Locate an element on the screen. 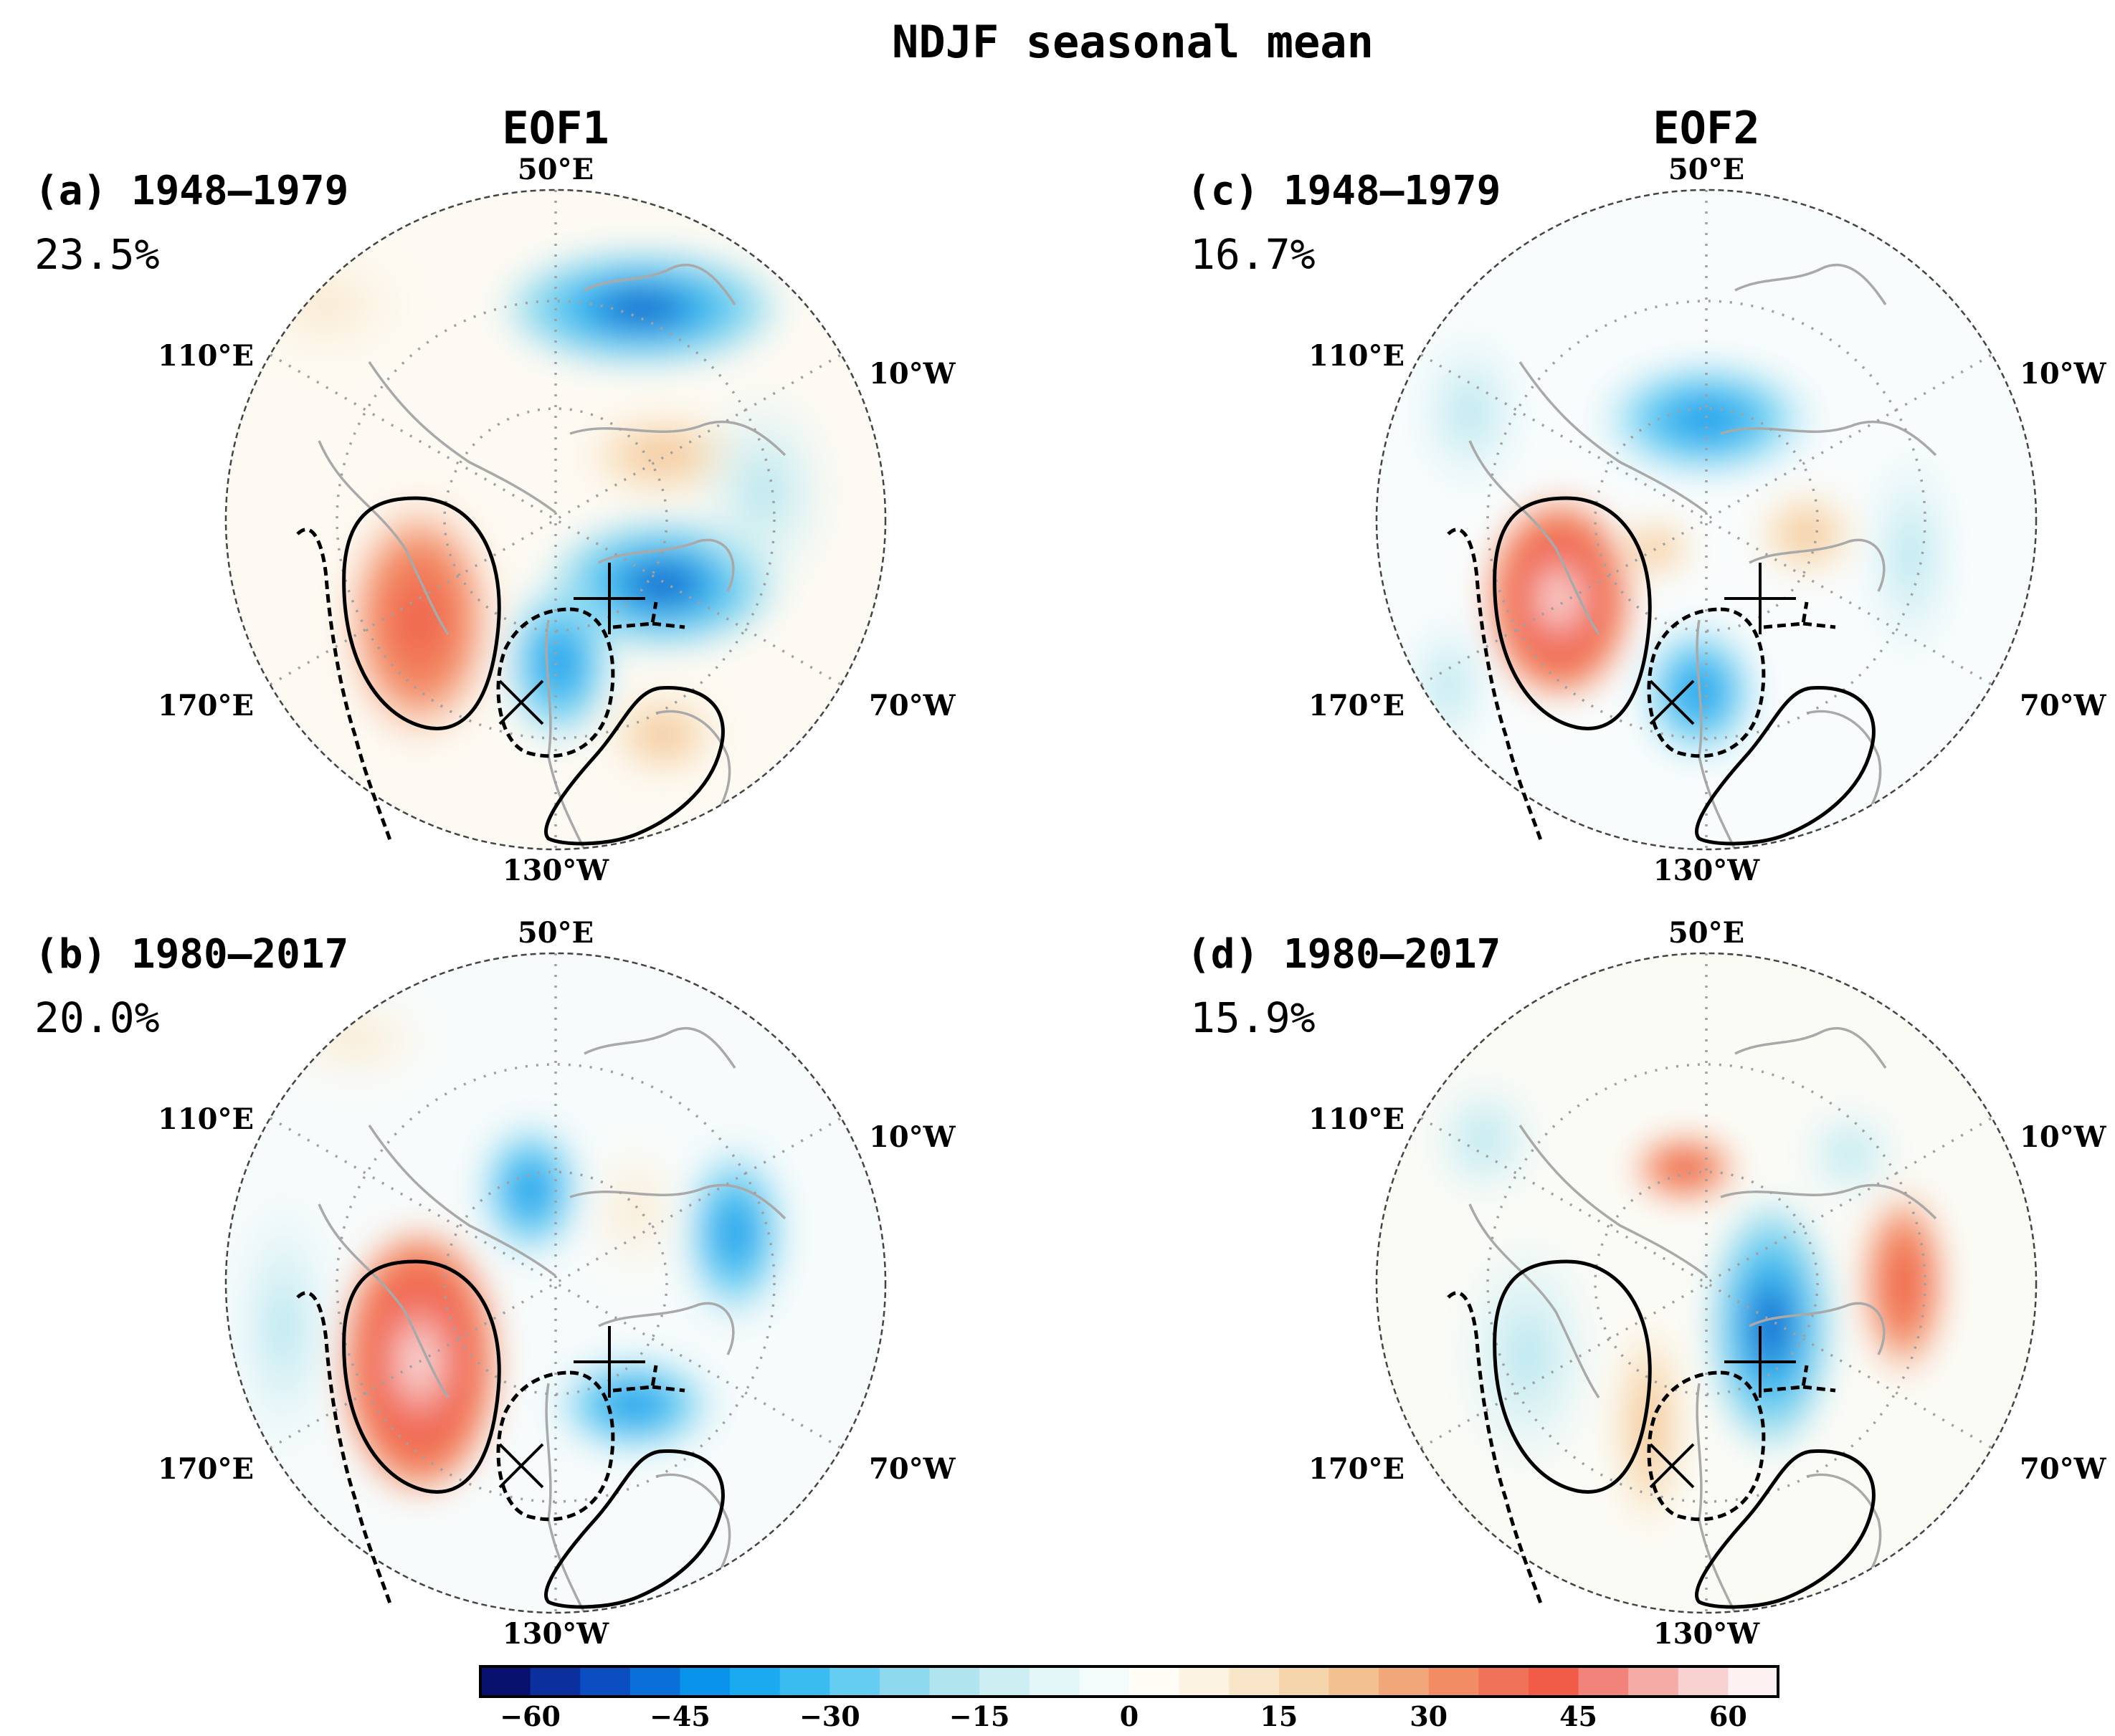  colorbar-frame is located at coordinates (1129, 1681).